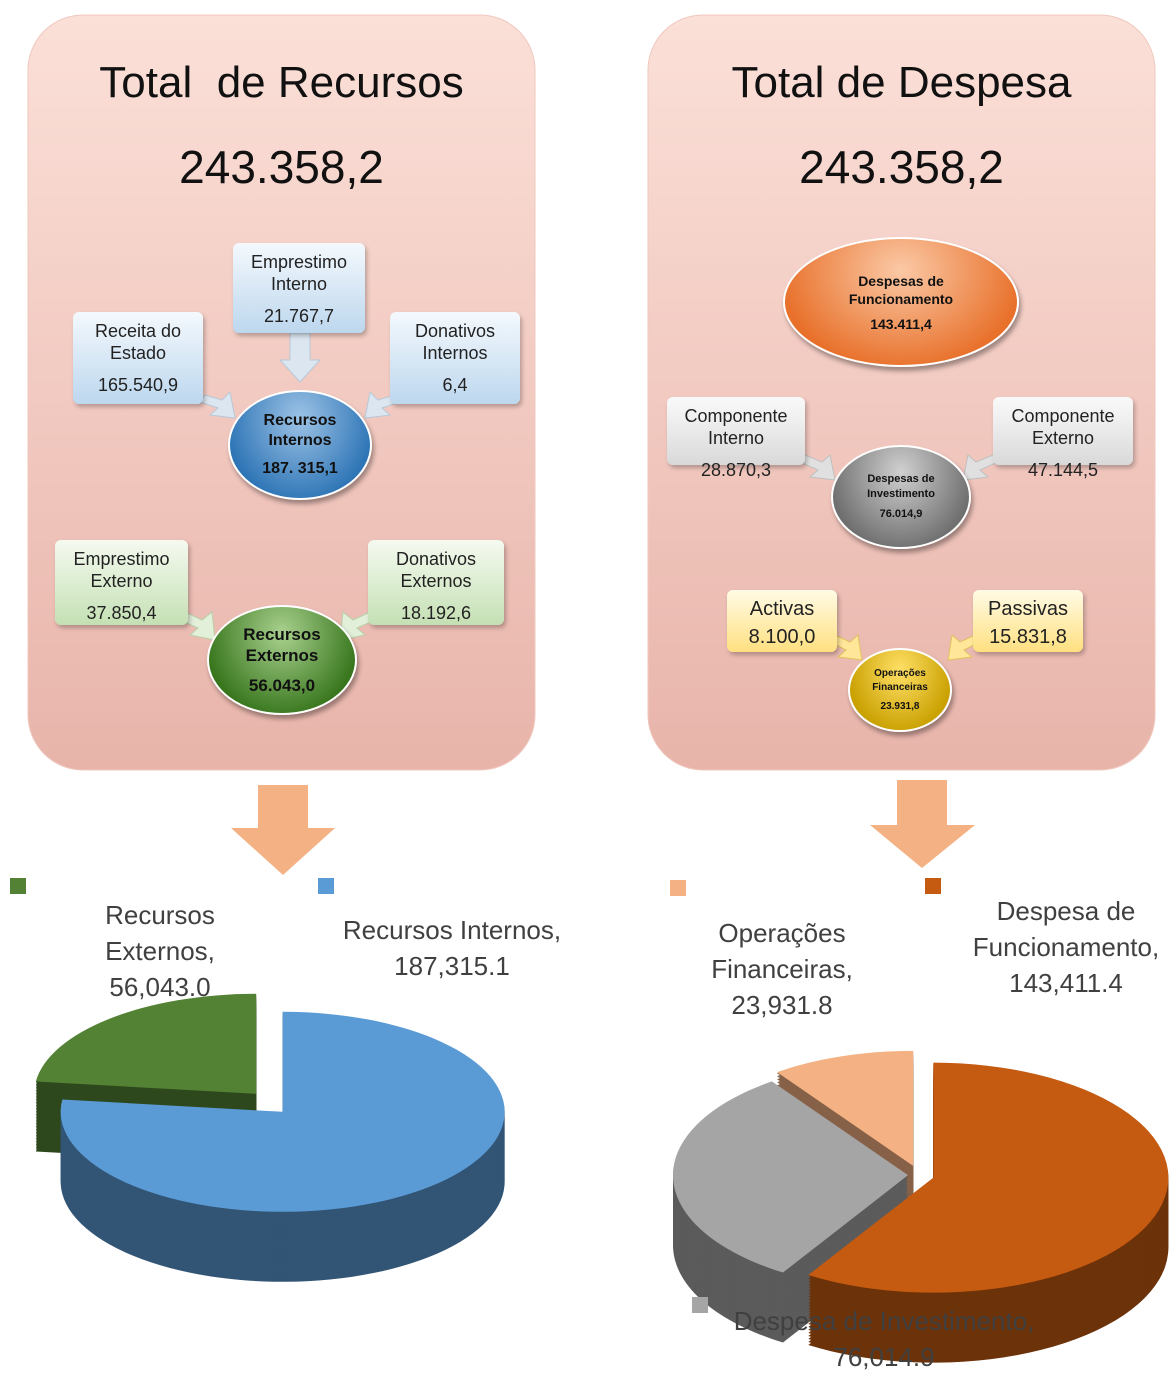  What do you see at coordinates (901, 514) in the screenshot?
I see `hub-value: 76.014,9` at bounding box center [901, 514].